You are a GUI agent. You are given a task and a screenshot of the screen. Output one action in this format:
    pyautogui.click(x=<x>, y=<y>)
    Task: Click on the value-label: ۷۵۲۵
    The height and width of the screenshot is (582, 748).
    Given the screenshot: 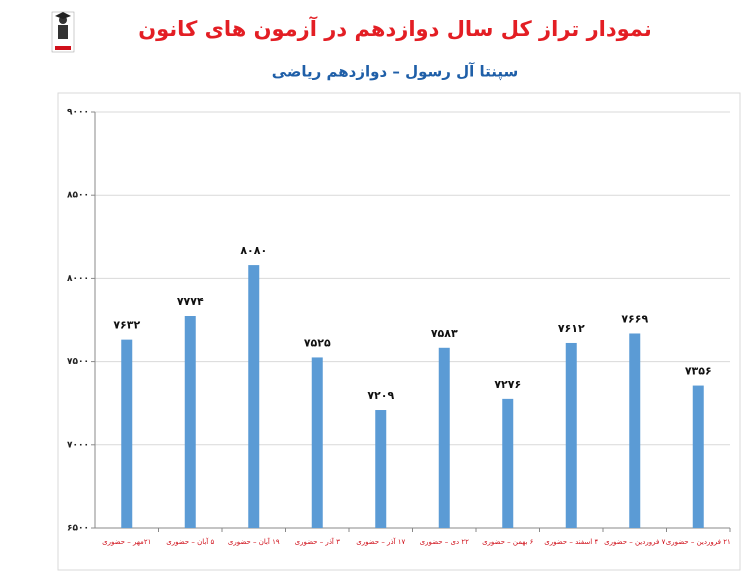 What is the action you would take?
    pyautogui.click(x=317, y=342)
    